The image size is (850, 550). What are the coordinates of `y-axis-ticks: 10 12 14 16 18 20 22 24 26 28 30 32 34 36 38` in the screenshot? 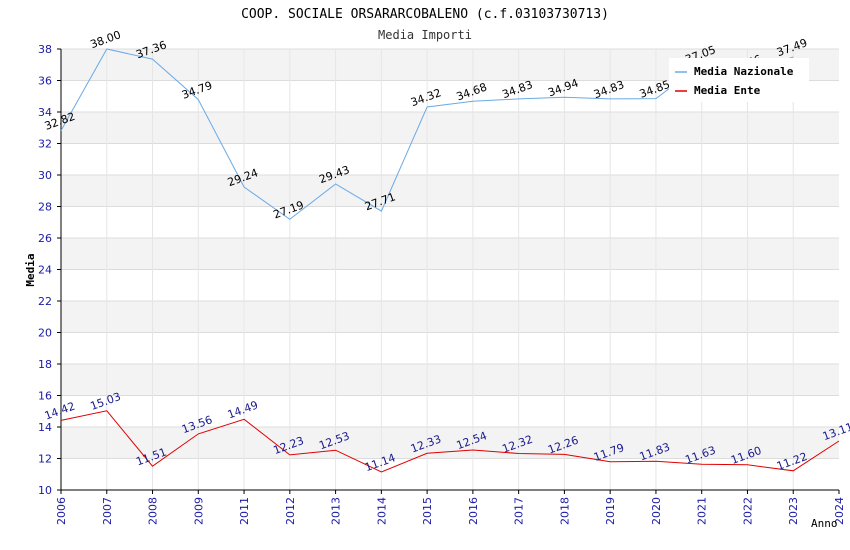 It's located at (49, 270).